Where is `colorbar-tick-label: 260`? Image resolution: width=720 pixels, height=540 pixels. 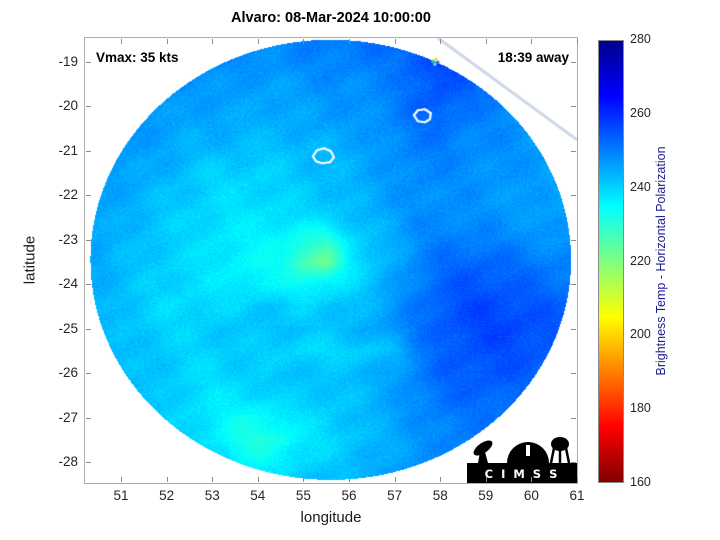 colorbar-tick-label: 260 is located at coordinates (640, 112).